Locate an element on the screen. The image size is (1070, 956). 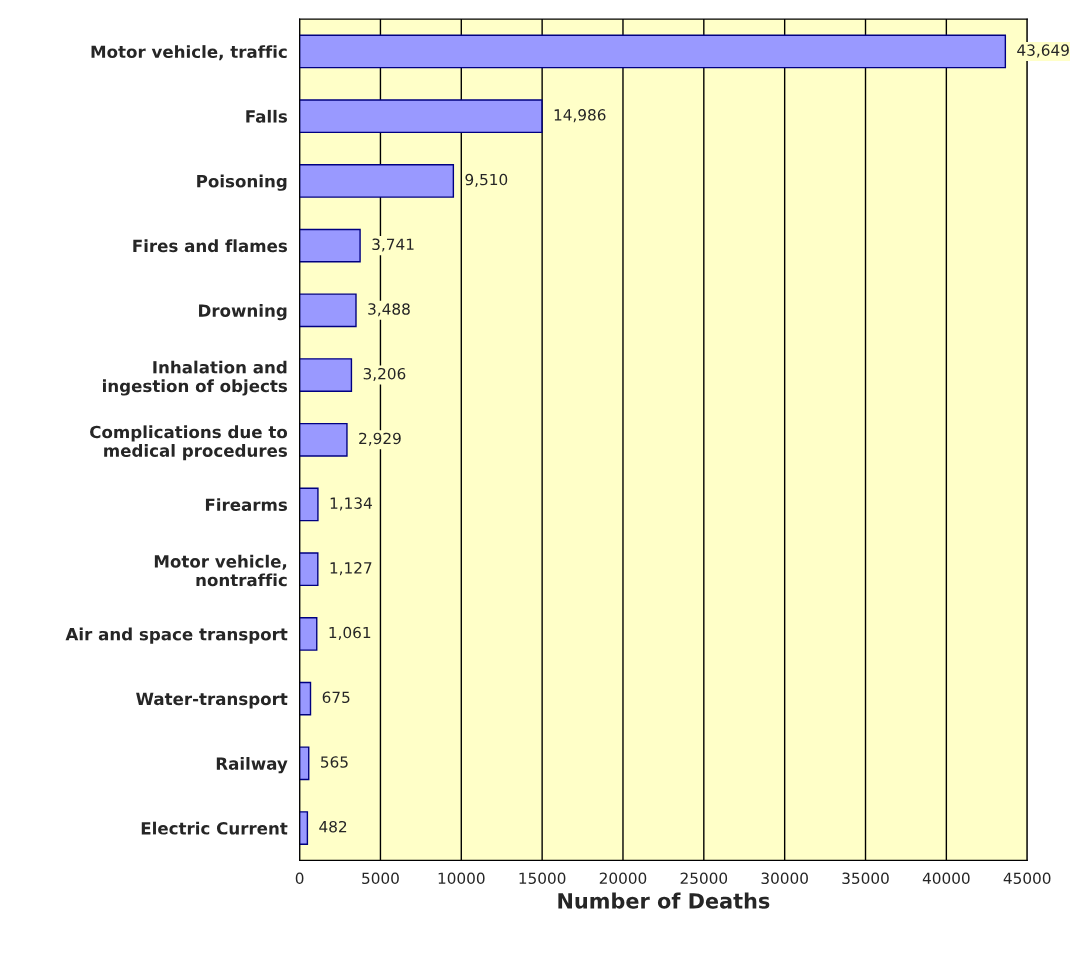
y-tick-label: Electric Current is located at coordinates (214, 828).